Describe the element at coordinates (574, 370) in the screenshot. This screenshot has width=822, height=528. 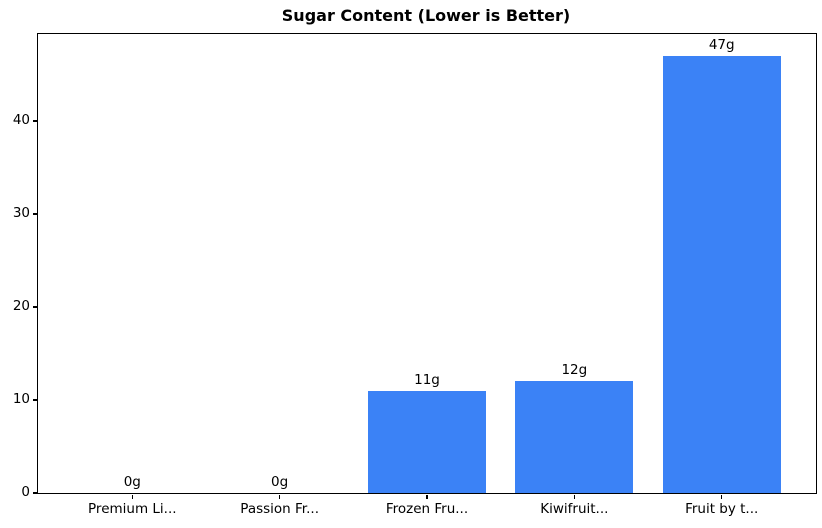
I see `bar-value-label: 12g` at that location.